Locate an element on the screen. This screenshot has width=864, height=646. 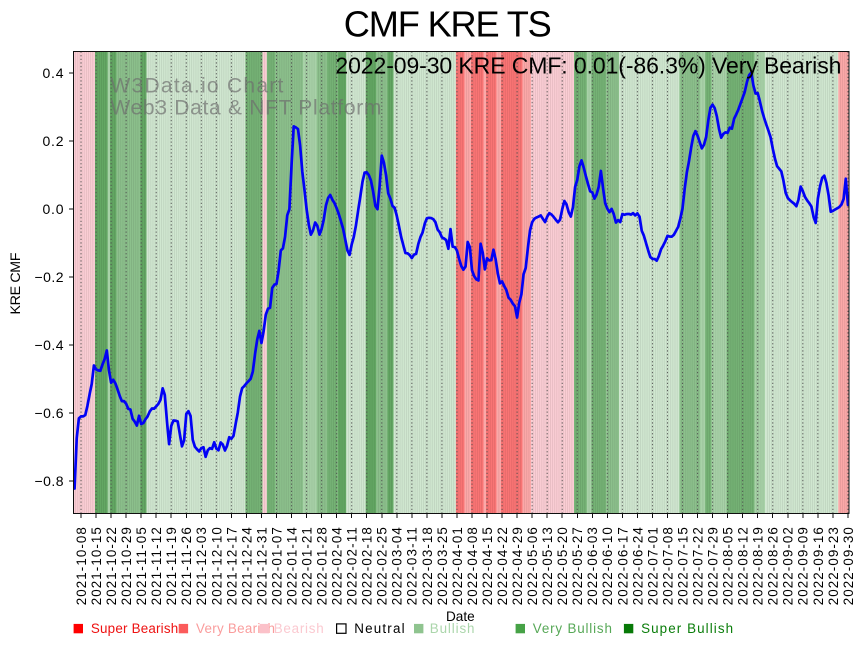
svg-text: −0.8 is located at coordinates (49, 481).